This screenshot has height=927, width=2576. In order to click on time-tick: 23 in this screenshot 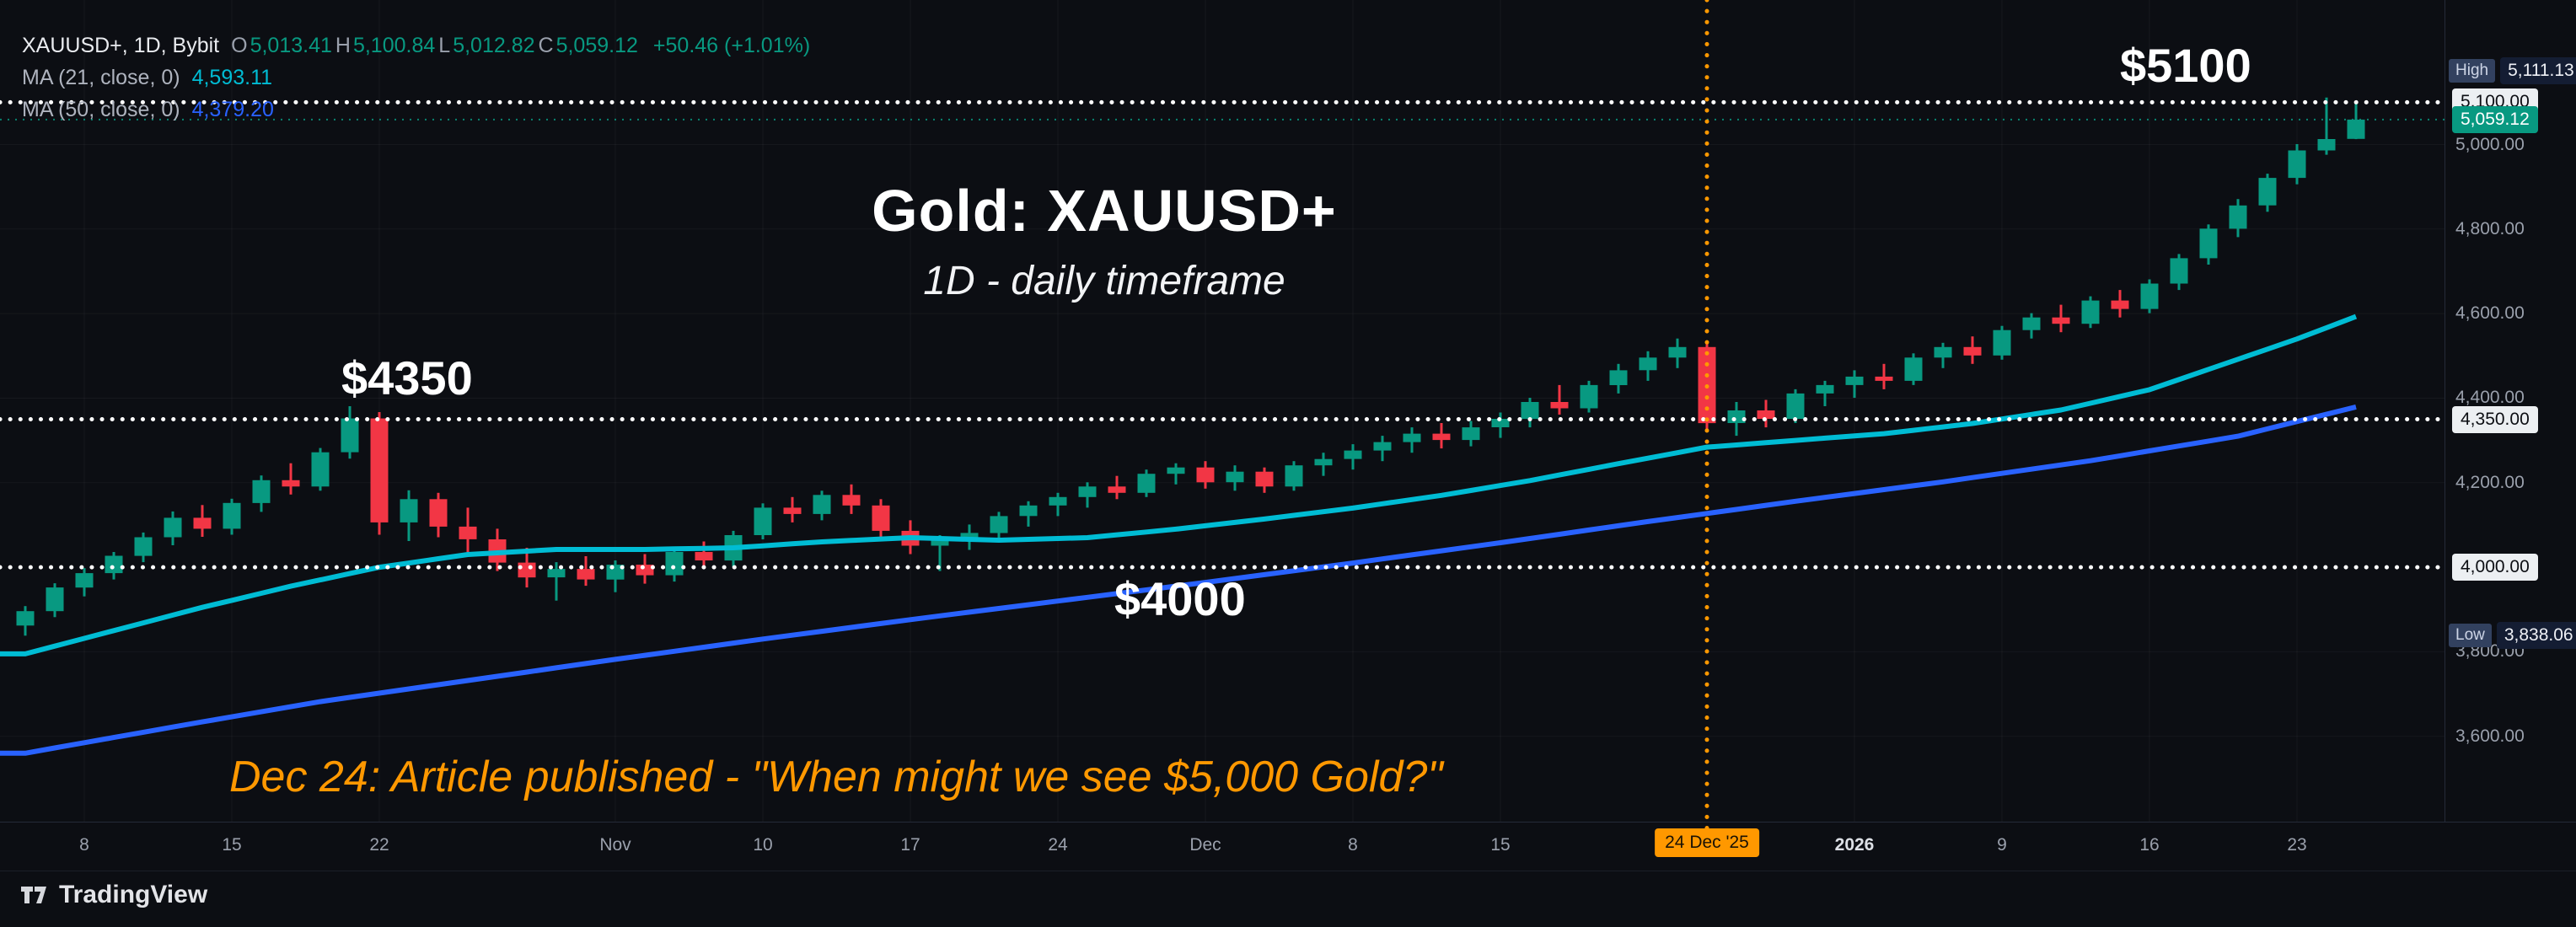, I will do `click(2297, 845)`.